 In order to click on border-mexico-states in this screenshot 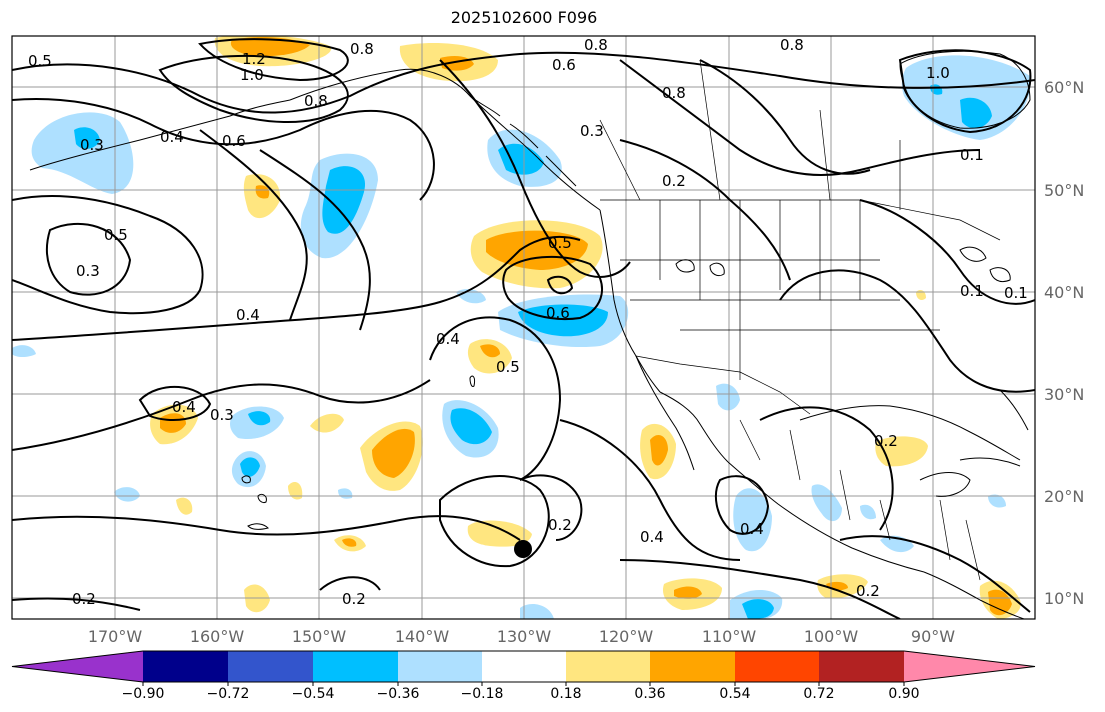, I will do `click(815, 480)`.